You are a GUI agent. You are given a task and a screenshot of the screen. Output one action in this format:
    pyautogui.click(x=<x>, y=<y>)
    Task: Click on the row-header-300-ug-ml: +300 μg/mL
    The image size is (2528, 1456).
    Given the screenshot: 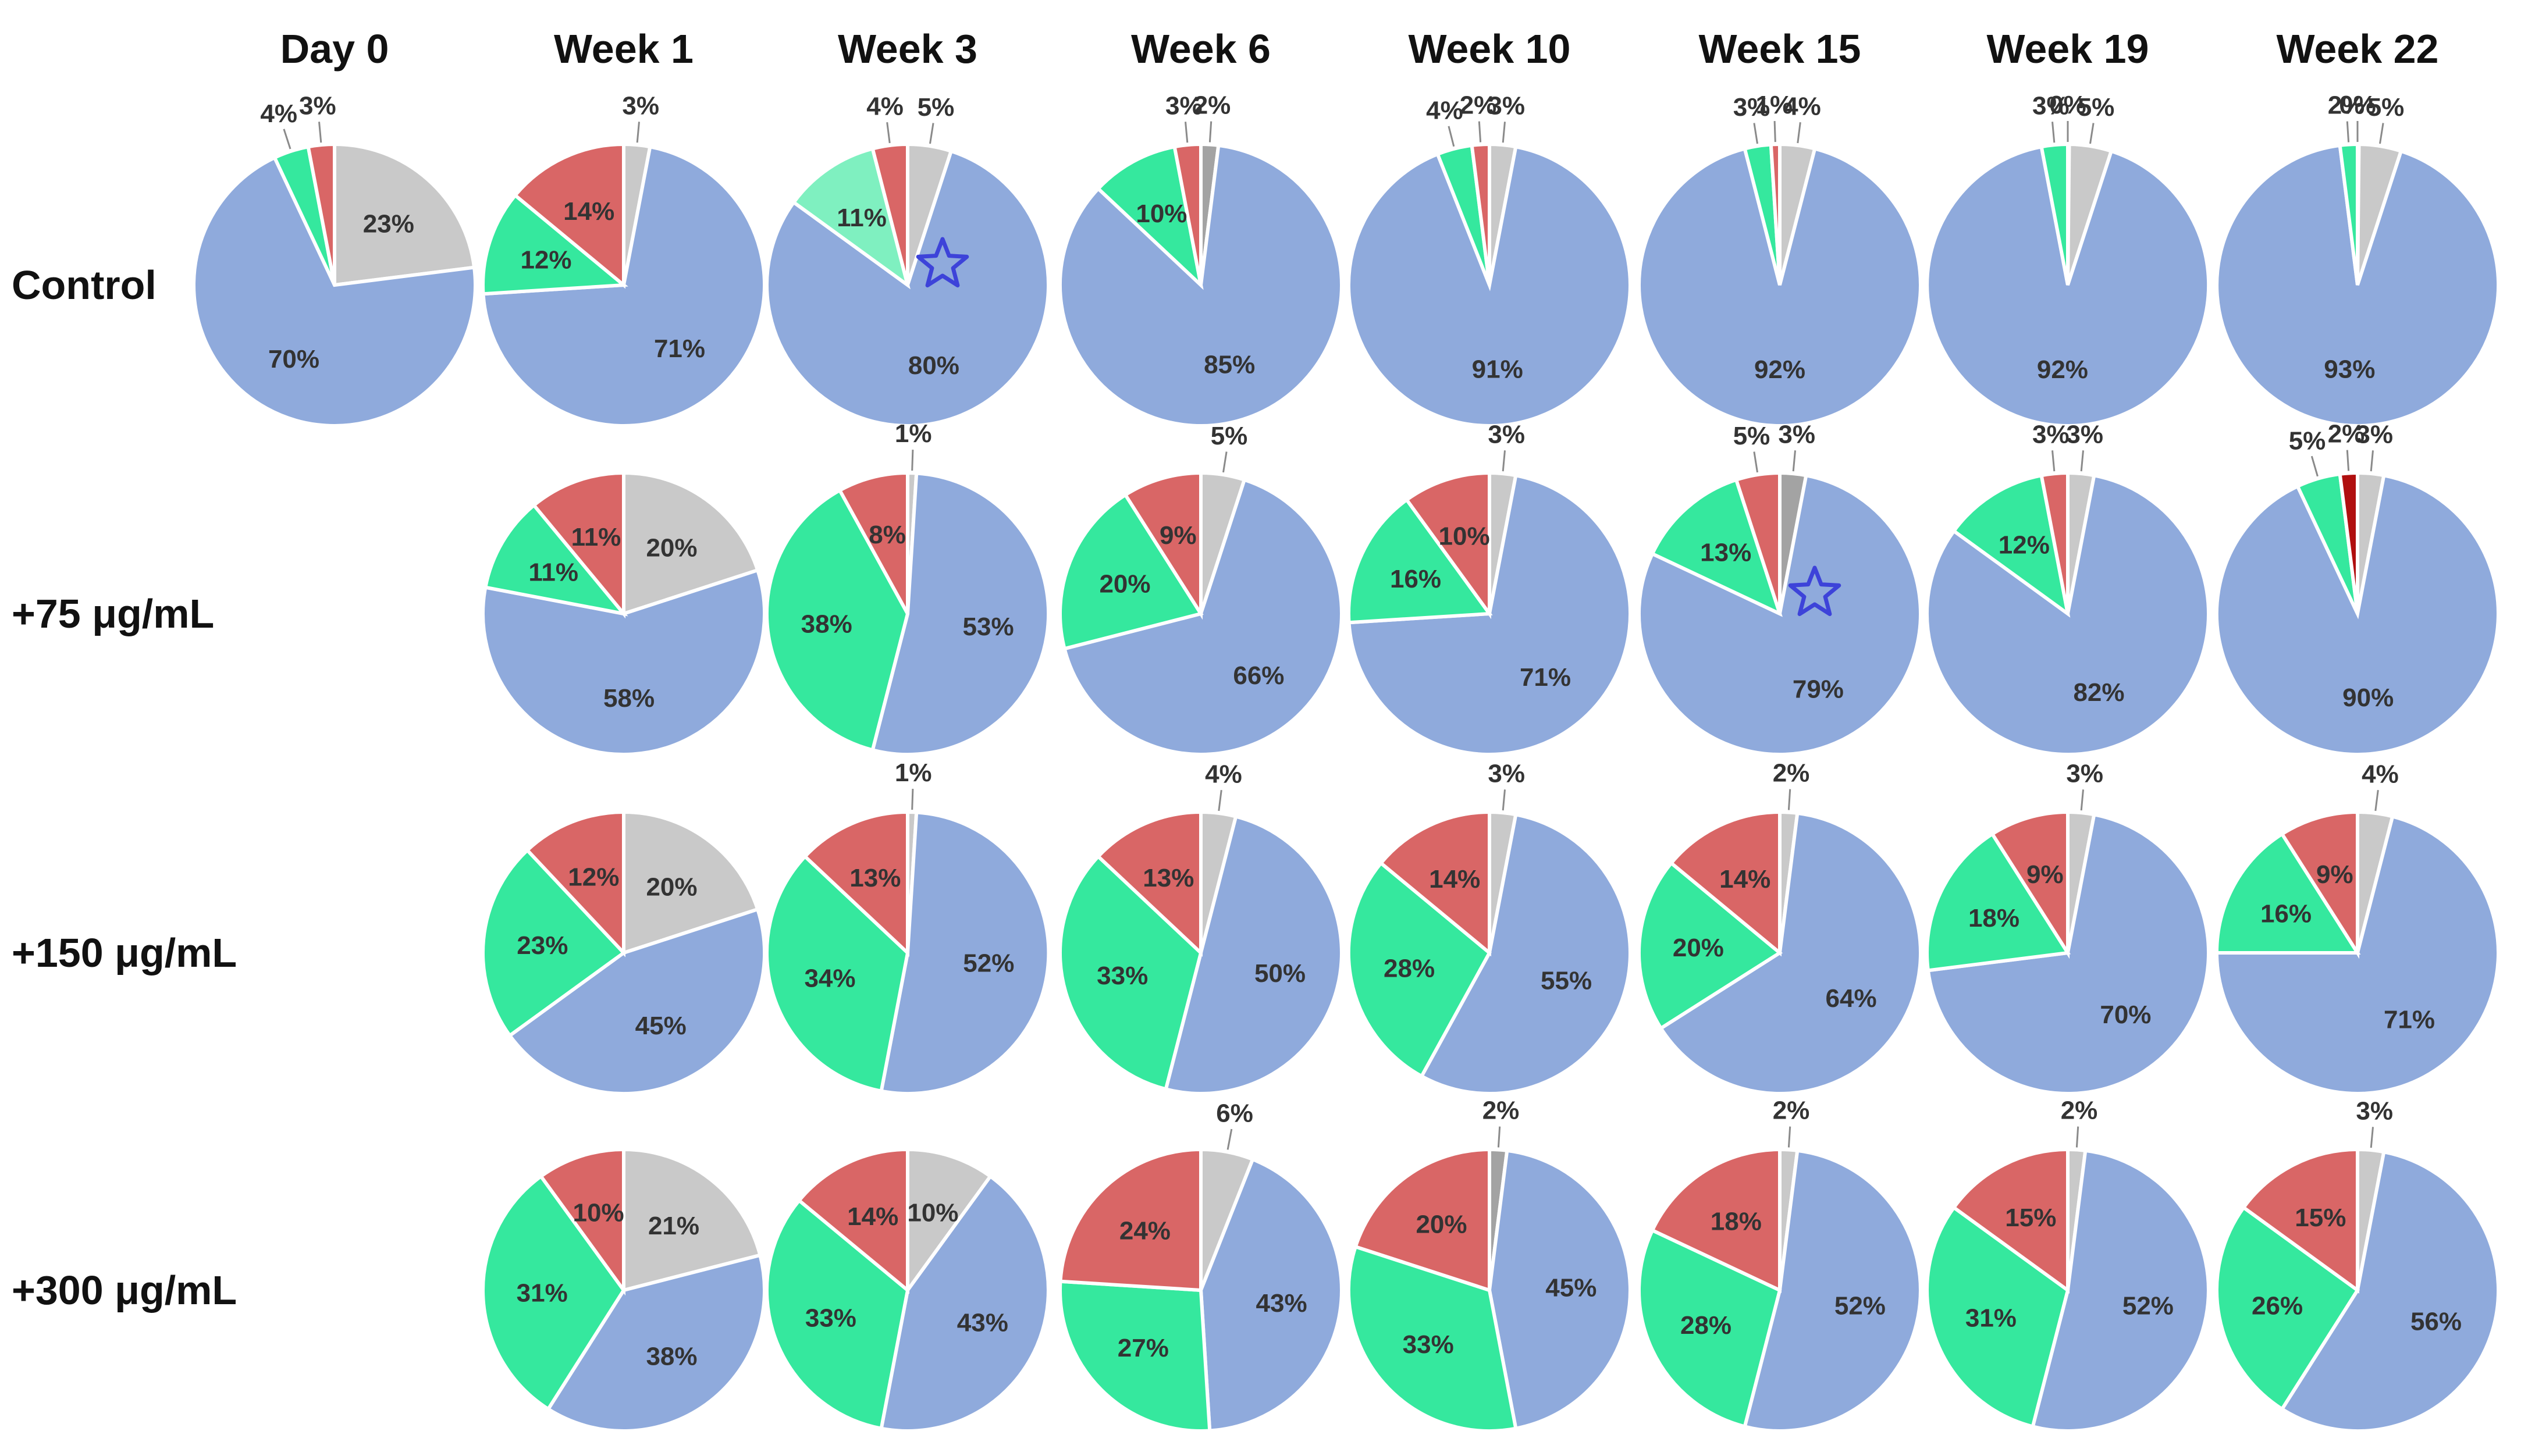 What is the action you would take?
    pyautogui.click(x=124, y=1290)
    